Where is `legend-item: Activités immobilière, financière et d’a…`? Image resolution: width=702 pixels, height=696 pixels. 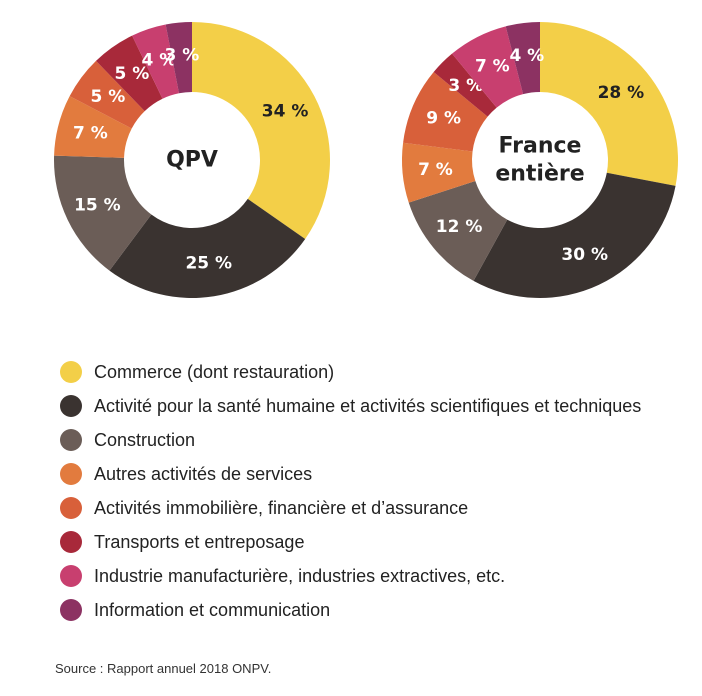
legend-item: Activités immobilière, financière et d’a… is located at coordinates (350, 508).